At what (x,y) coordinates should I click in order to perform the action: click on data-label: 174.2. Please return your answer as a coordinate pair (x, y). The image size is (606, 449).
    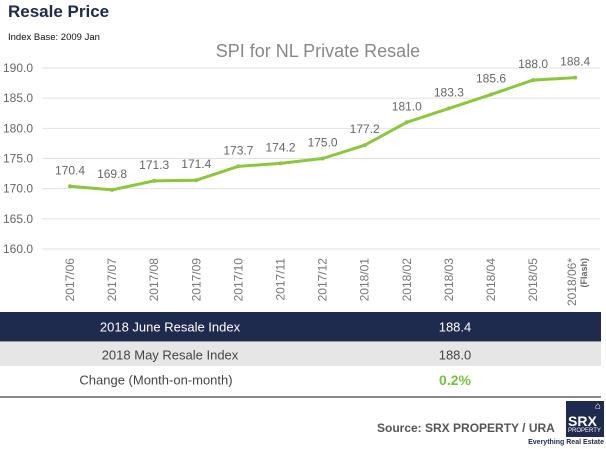
    Looking at the image, I should click on (280, 147).